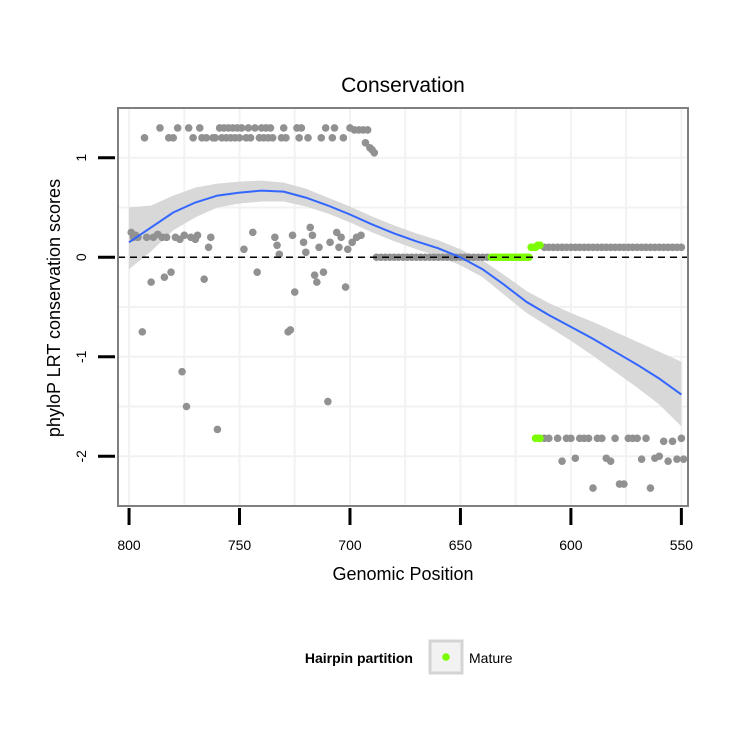 The image size is (750, 750). Describe the element at coordinates (461, 545) in the screenshot. I see `x-tick-label: 650` at that location.